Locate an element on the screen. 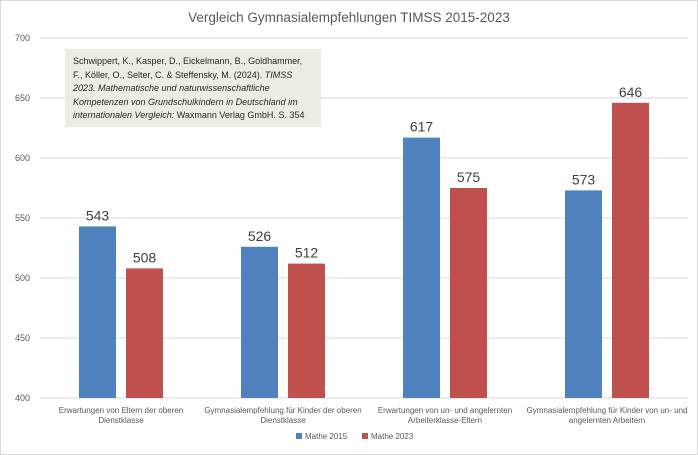  y-tick-label: 400 is located at coordinates (22, 398).